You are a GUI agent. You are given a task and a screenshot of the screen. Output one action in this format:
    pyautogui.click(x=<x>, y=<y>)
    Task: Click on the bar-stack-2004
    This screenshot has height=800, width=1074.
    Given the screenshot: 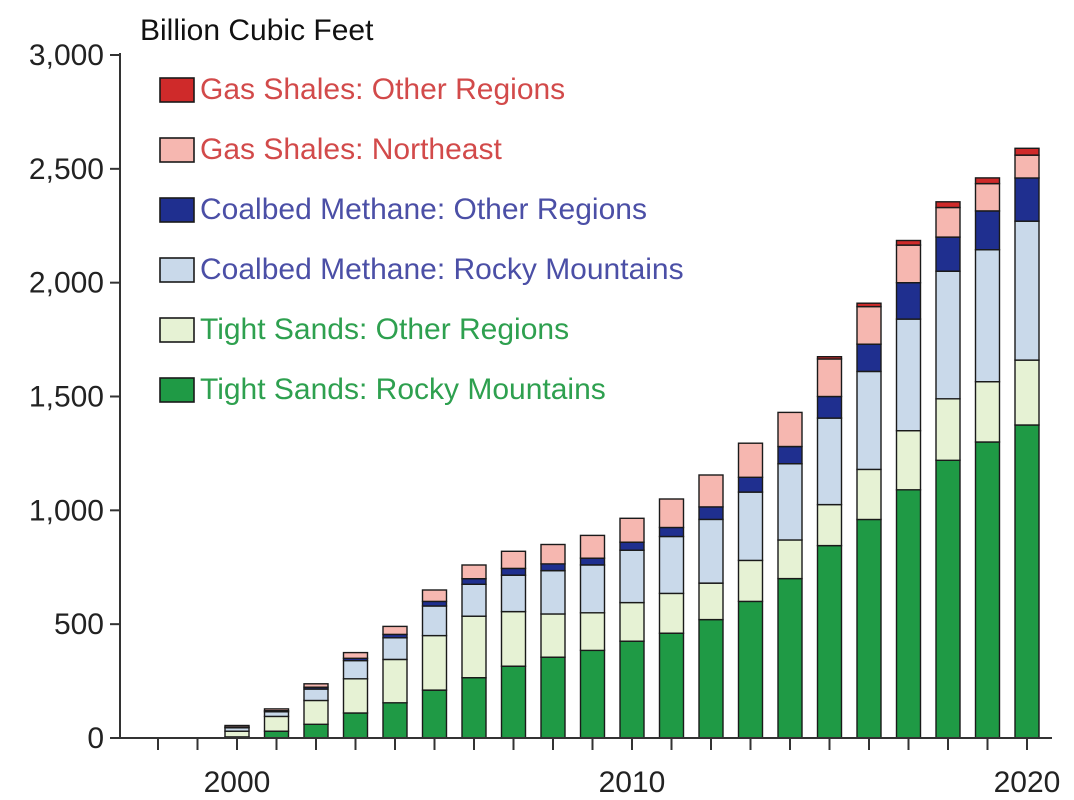 What is the action you would take?
    pyautogui.click(x=395, y=682)
    